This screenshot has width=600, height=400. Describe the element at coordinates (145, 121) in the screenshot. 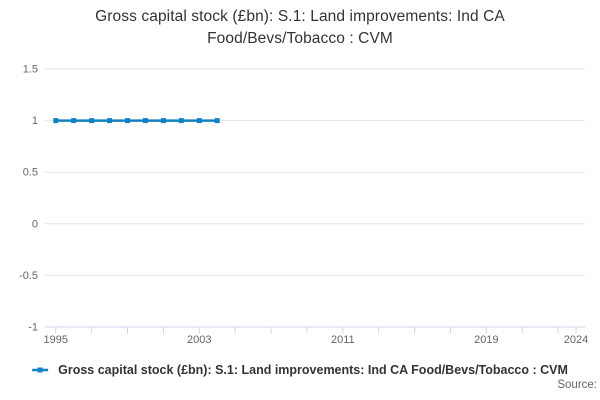

I see `data-point-2000` at that location.